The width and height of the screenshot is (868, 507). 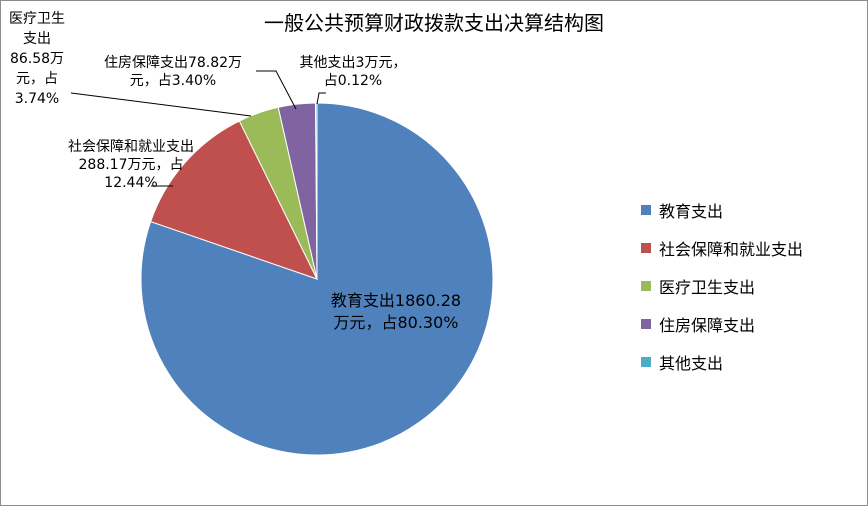 What do you see at coordinates (131, 165) in the screenshot?
I see `data-label-1: 社会保障和就业支出 288.17万元，占 12.44%` at bounding box center [131, 165].